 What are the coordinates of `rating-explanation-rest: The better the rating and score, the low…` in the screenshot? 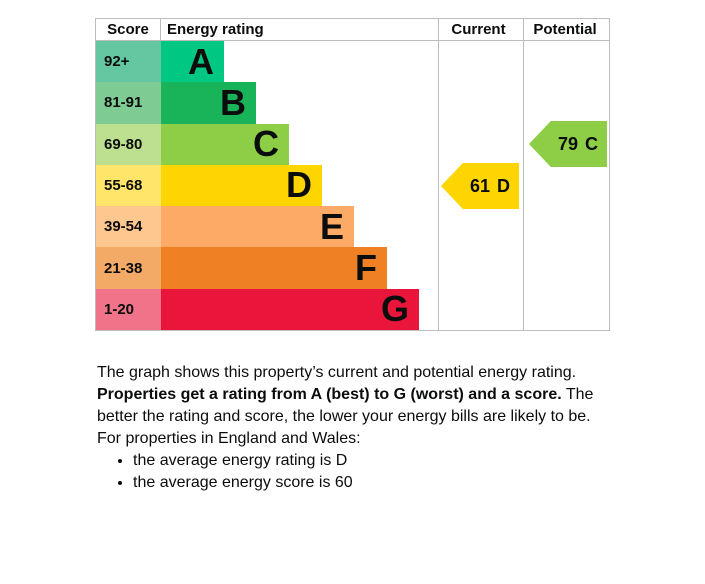 It's located at (345, 405).